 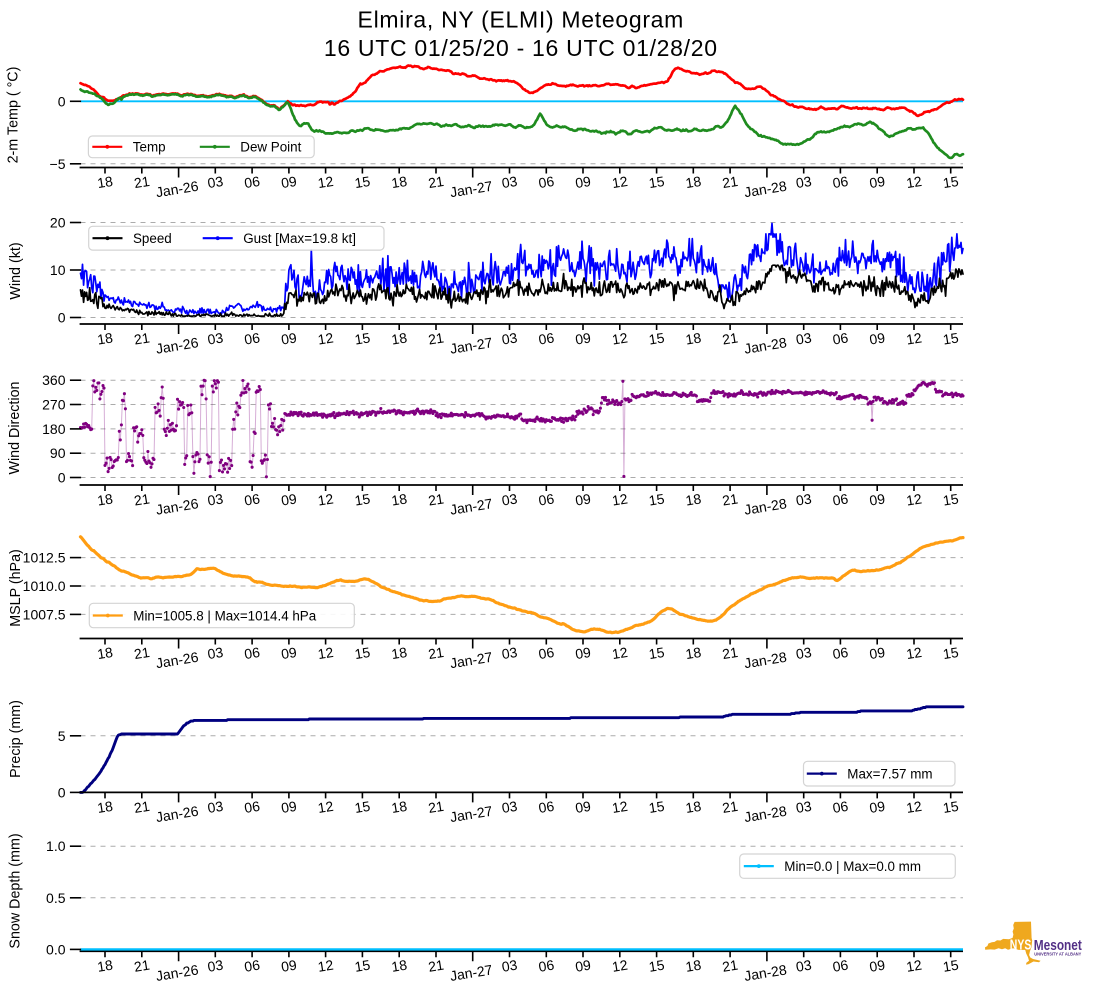 I want to click on svg-text: 20, so click(x=58, y=223).